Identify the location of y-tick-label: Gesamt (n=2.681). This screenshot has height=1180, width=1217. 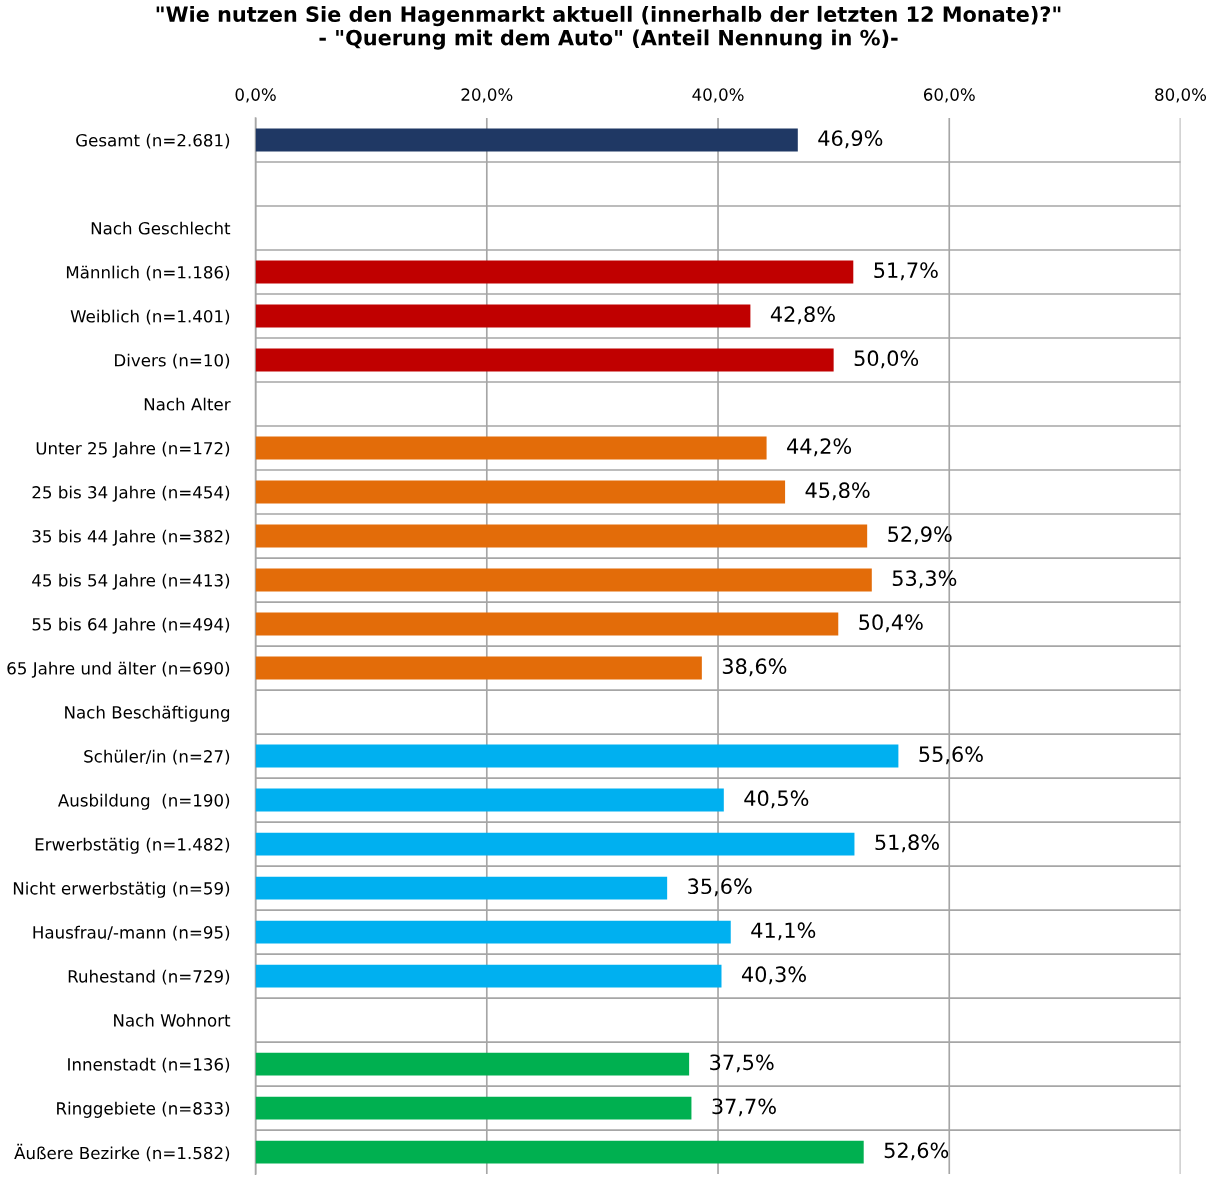
(153, 141).